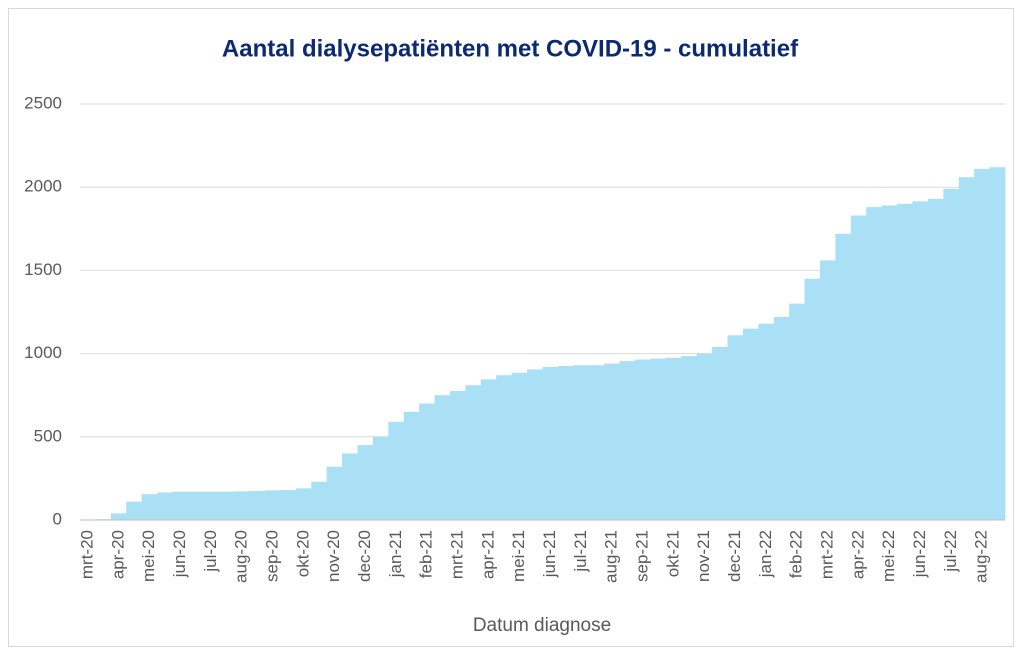  Describe the element at coordinates (549, 554) in the screenshot. I see `x-tick-label: jun-21` at that location.